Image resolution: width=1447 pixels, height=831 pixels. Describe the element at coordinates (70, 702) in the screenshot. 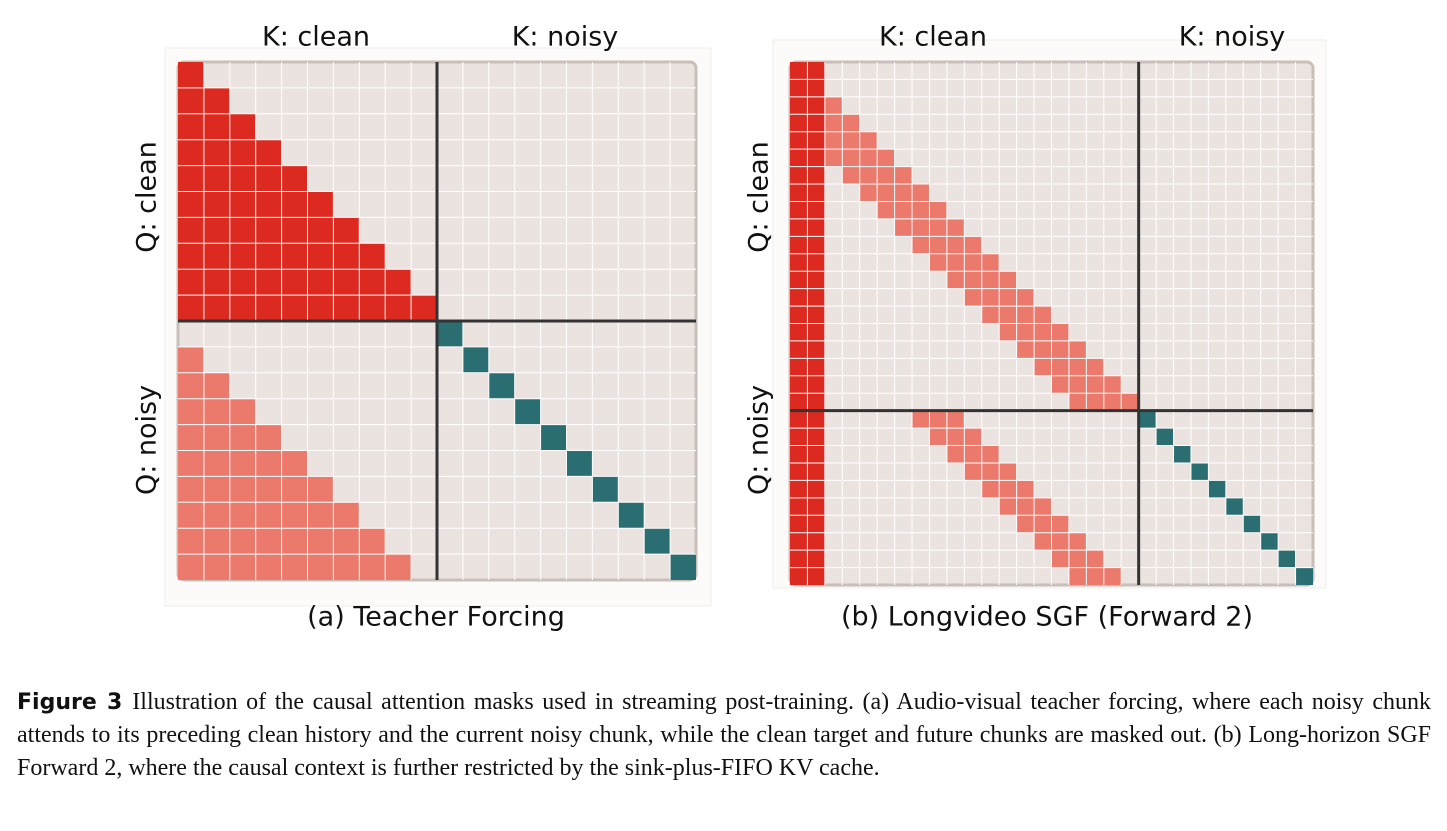

I see `caption-label: Figure 3` at that location.